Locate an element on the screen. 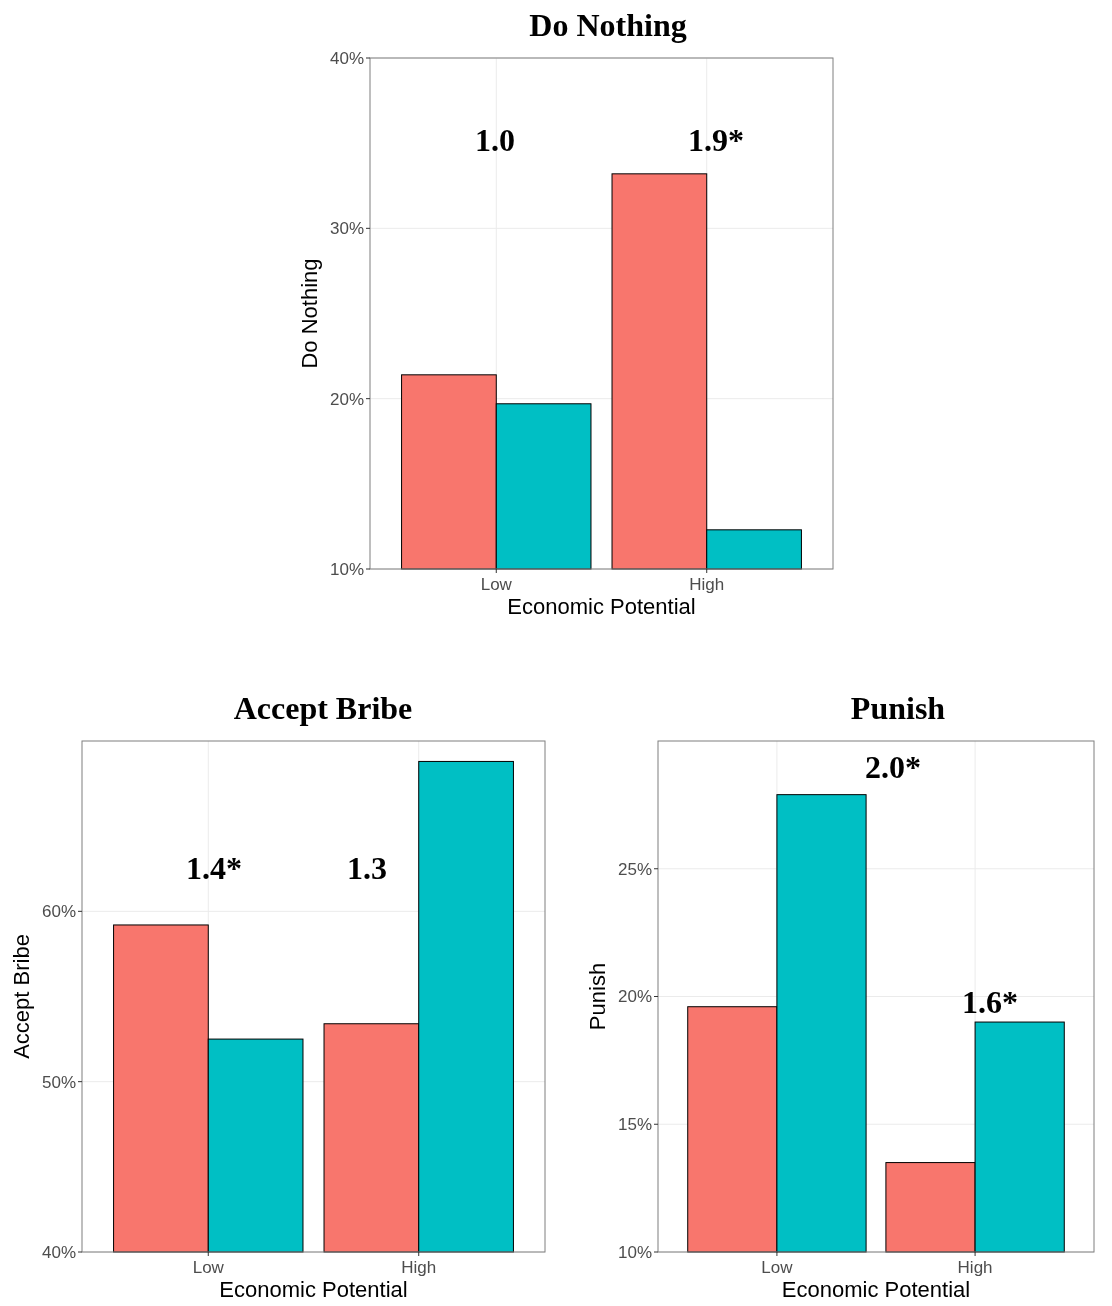 This screenshot has width=1112, height=1306. annotation: 2.0* is located at coordinates (893, 767).